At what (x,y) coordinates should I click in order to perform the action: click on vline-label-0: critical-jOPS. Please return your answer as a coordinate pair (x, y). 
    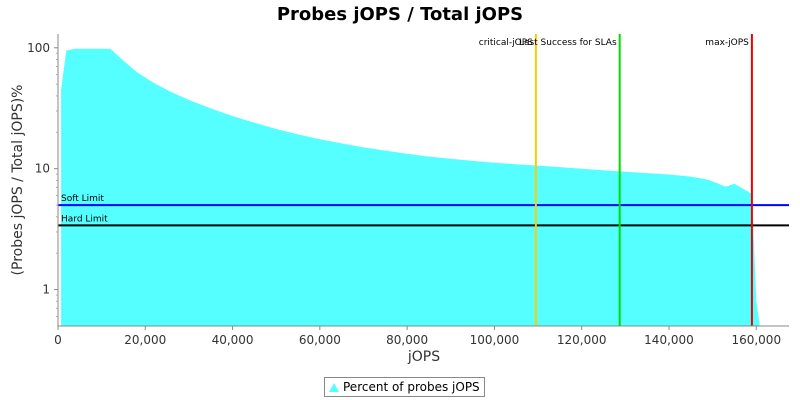
    Looking at the image, I should click on (506, 43).